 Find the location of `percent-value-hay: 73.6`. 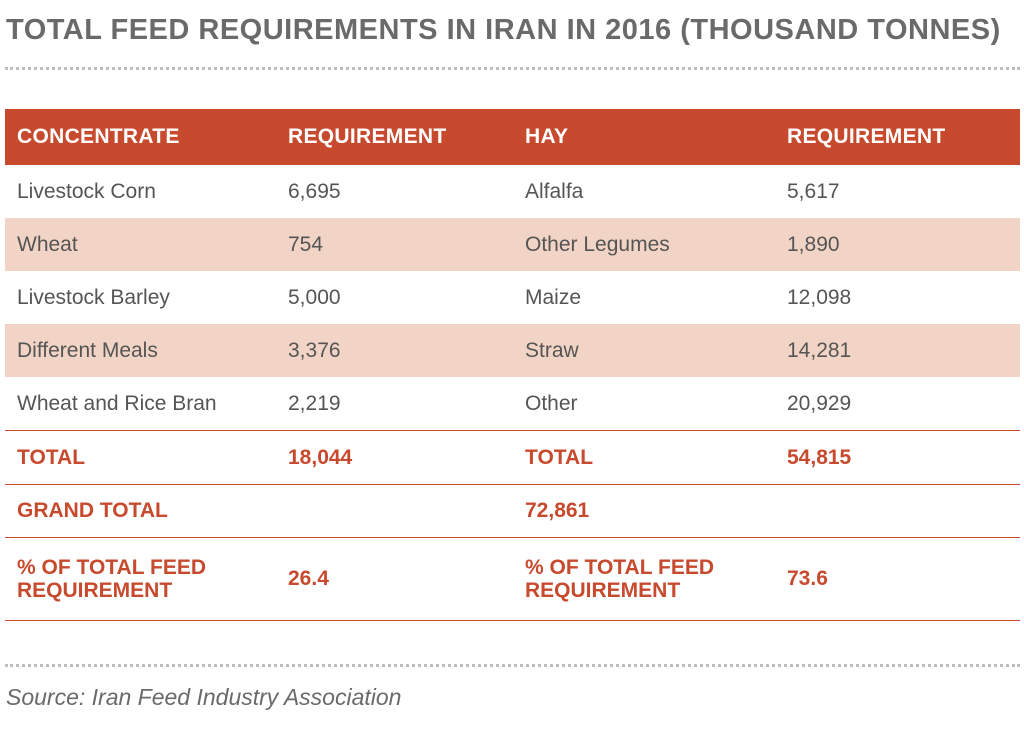

percent-value-hay: 73.6 is located at coordinates (807, 578).